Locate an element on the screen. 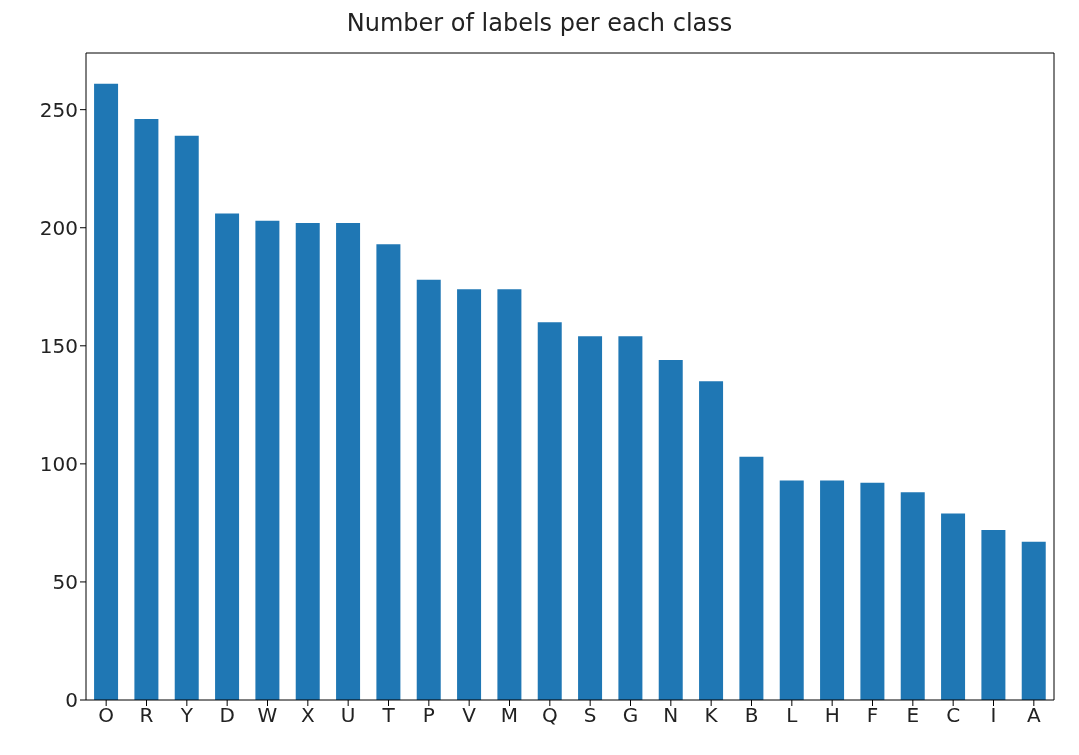 The height and width of the screenshot is (755, 1079). x-tick-label: V is located at coordinates (469, 715).